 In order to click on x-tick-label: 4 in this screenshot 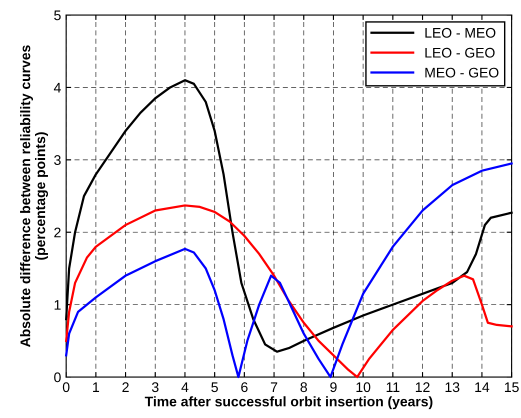, I will do `click(184, 387)`.